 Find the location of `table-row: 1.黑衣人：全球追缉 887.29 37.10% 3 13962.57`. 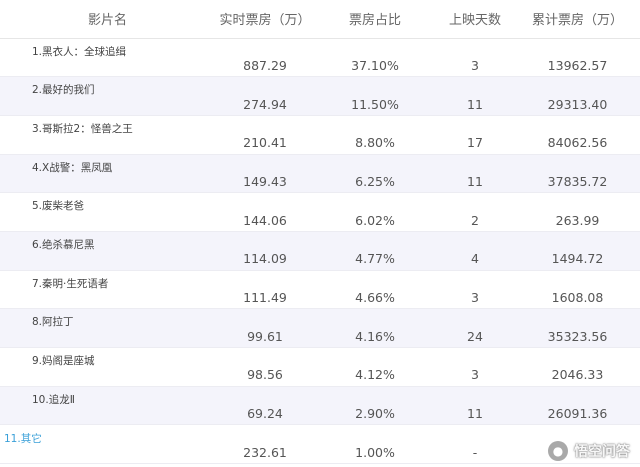

table-row: 1.黑衣人：全球追缉 887.29 37.10% 3 13962.57 is located at coordinates (320, 58).